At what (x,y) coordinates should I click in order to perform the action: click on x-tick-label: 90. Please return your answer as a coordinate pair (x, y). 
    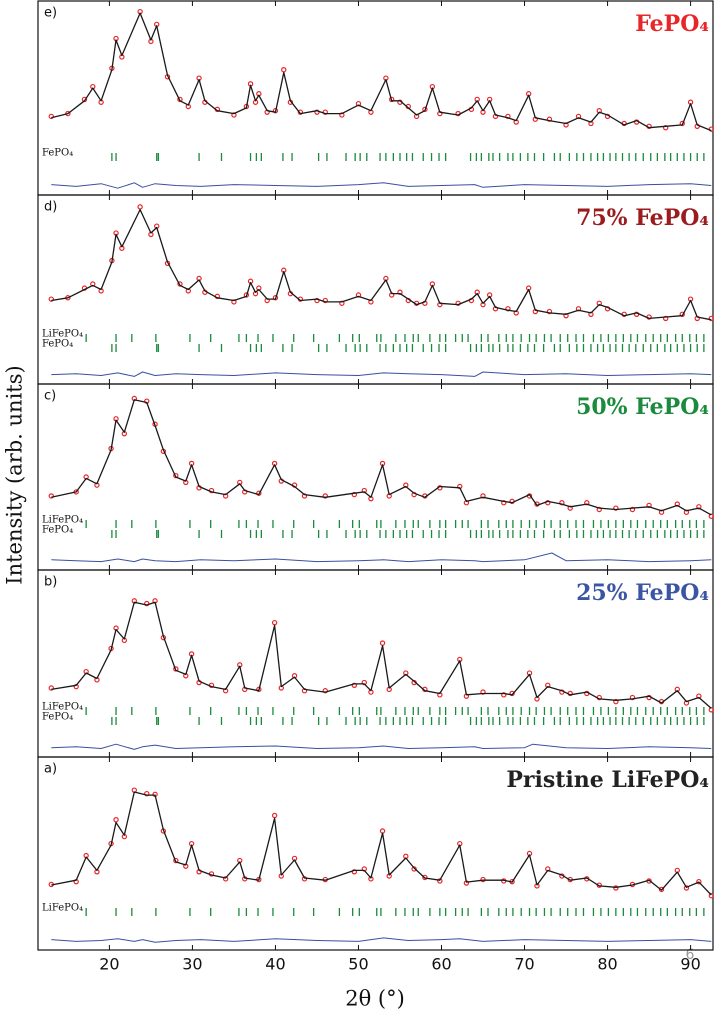
    Looking at the image, I should click on (690, 964).